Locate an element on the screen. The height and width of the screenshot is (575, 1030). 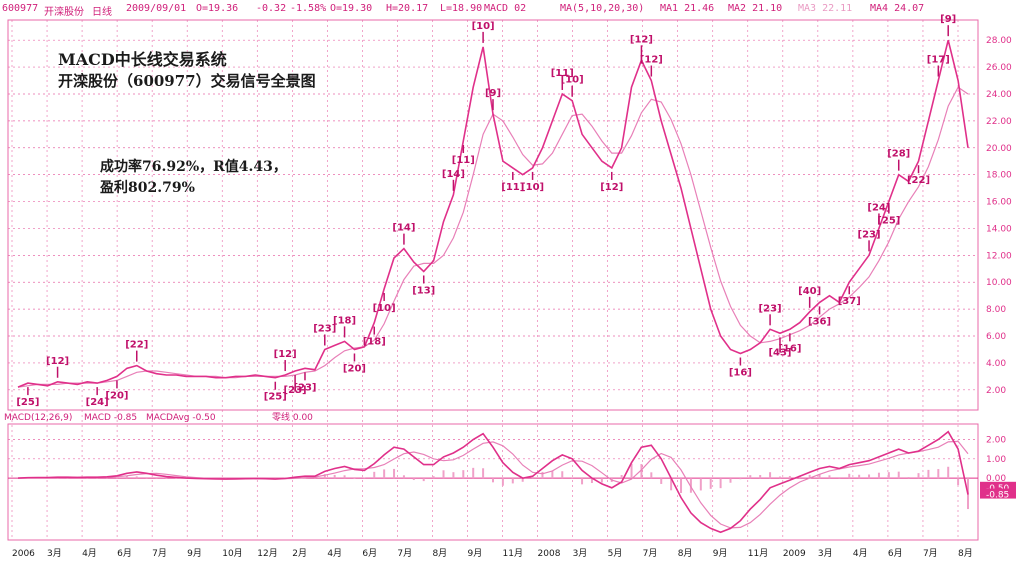
quote-change: -0.32 is located at coordinates (271, 8).